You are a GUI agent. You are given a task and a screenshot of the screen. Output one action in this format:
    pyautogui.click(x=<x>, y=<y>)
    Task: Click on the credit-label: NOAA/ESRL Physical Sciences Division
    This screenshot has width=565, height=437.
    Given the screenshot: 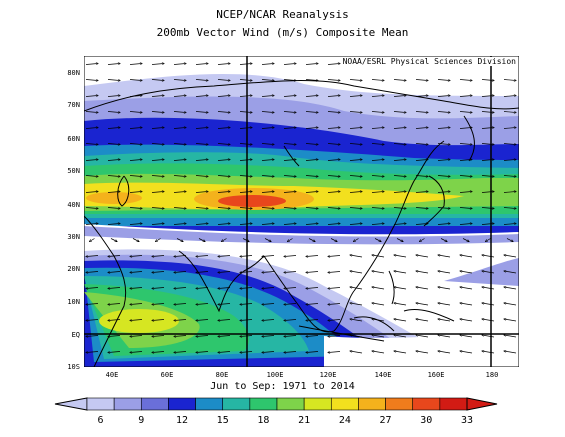 What is the action you would take?
    pyautogui.click(x=429, y=61)
    